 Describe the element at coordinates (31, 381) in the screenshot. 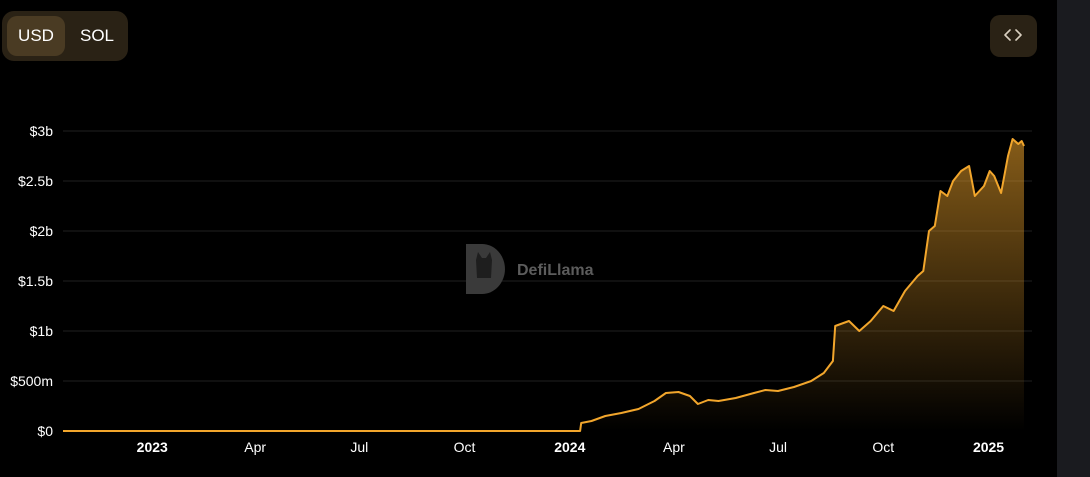

I see `y-tick-label: $500m` at that location.